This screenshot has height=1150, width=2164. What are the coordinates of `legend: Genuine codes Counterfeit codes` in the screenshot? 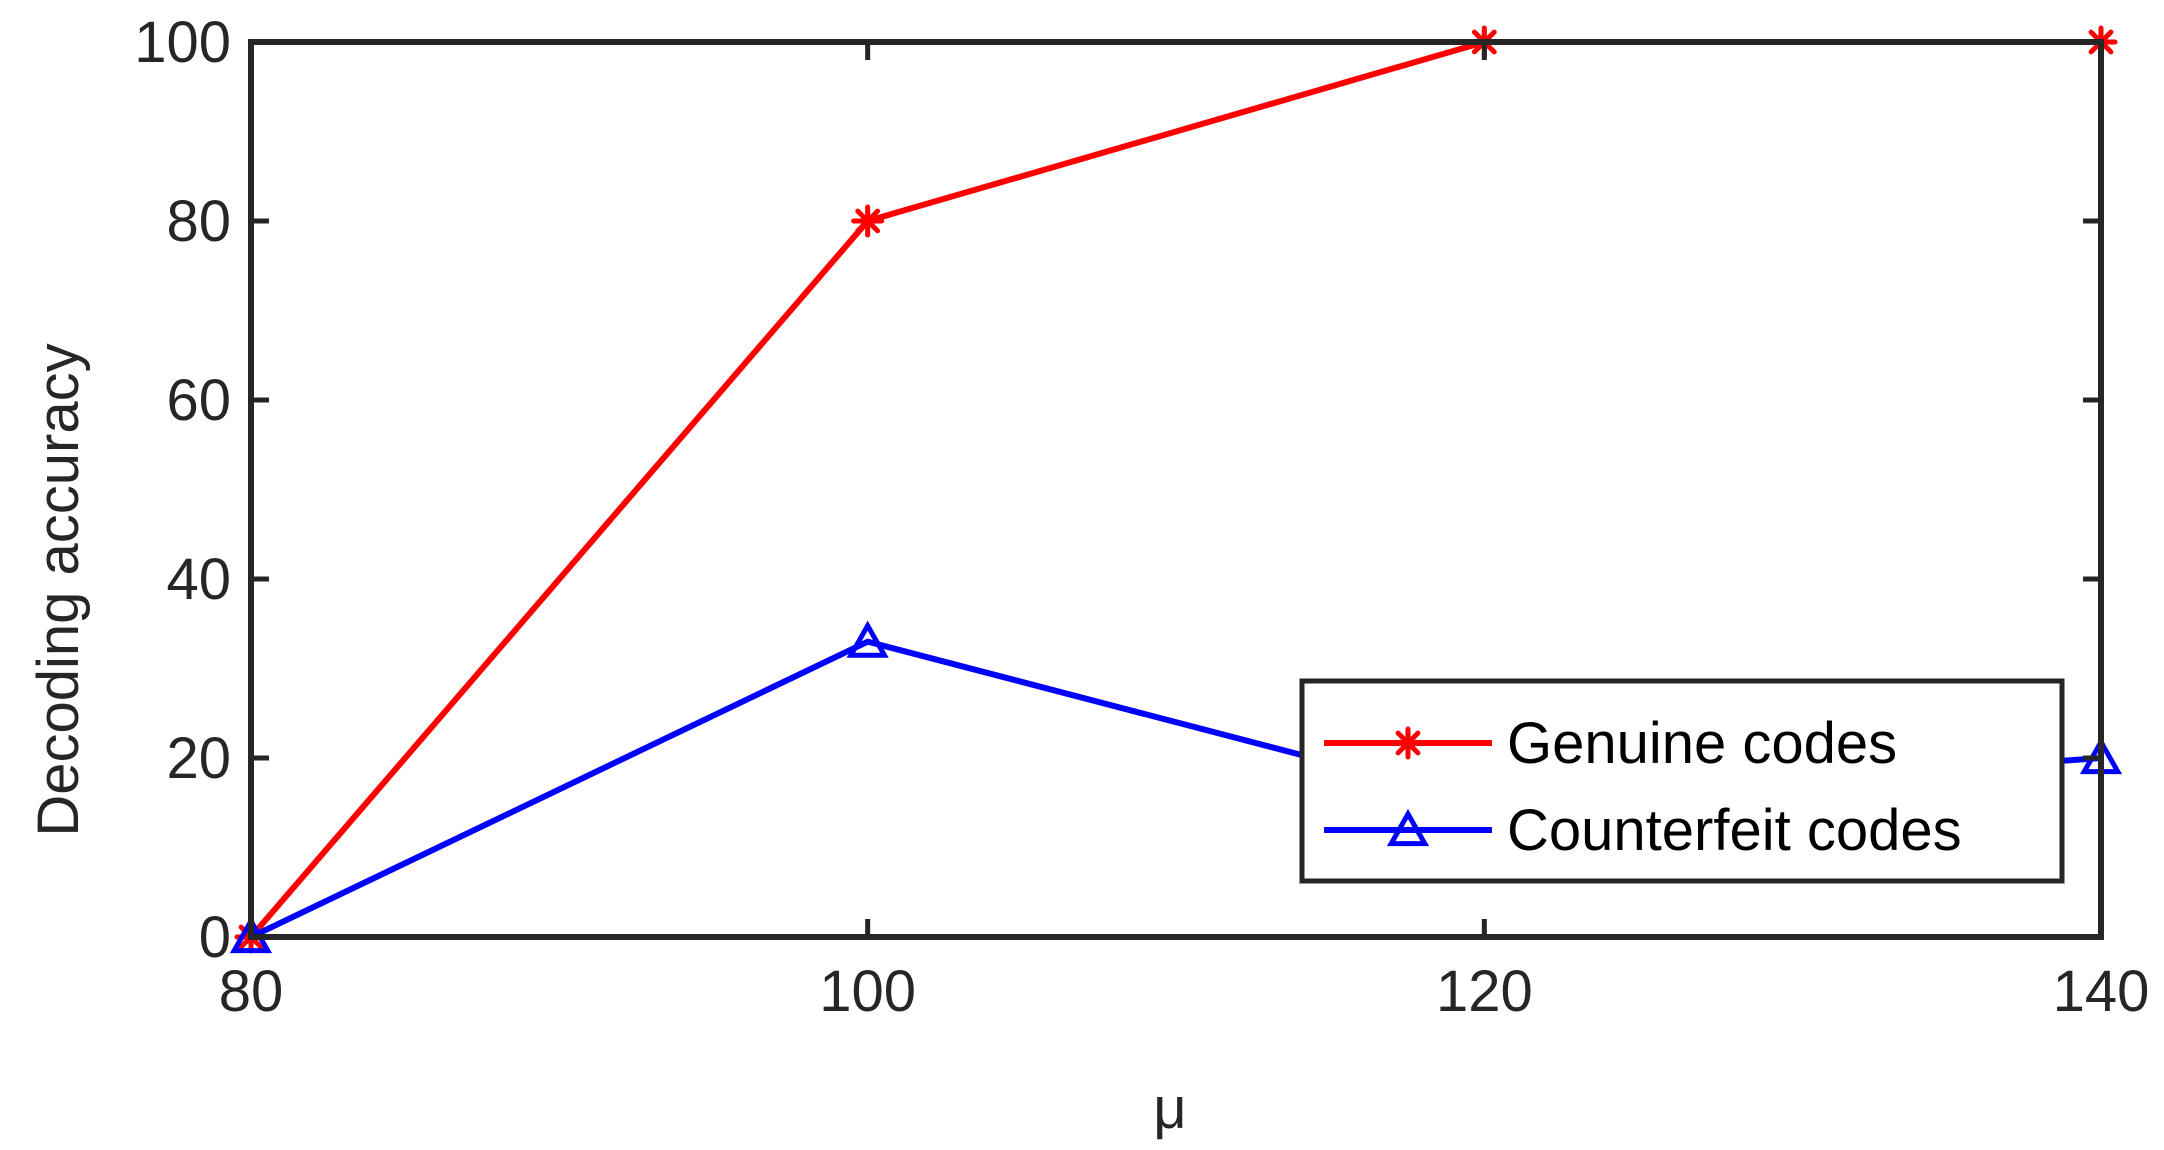 It's located at (1682, 781).